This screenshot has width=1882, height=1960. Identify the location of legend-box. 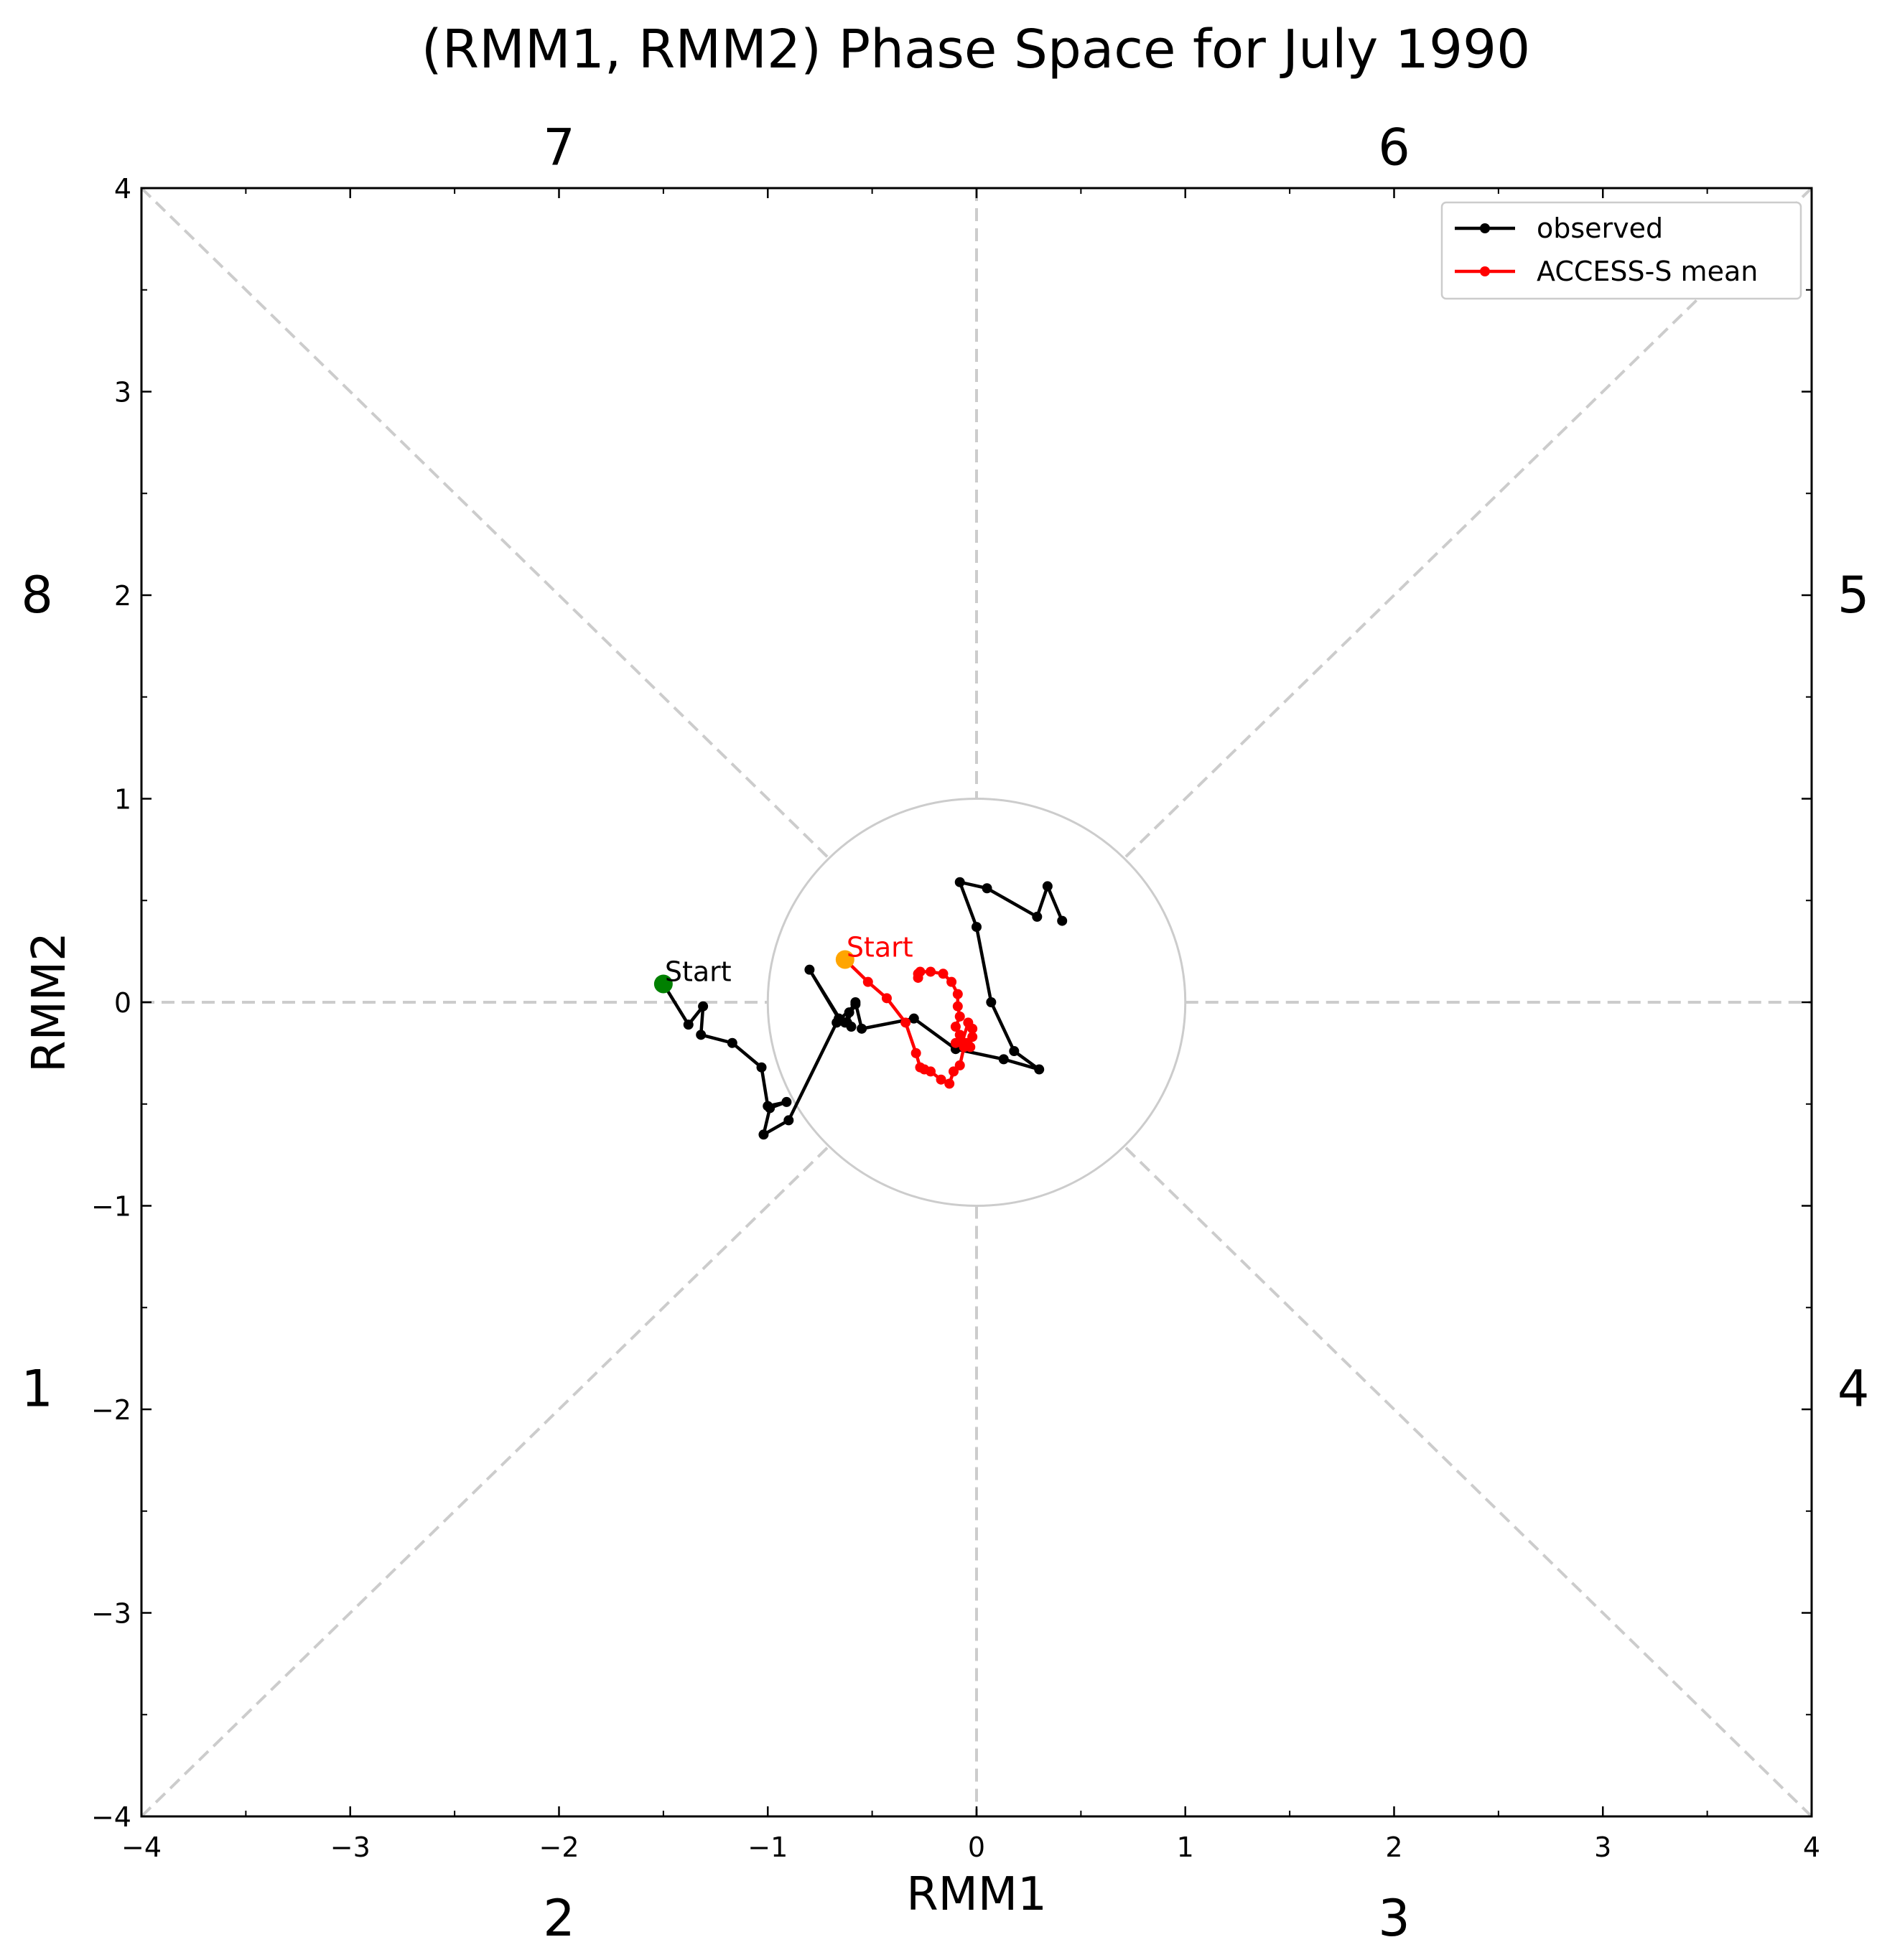
(1621, 250).